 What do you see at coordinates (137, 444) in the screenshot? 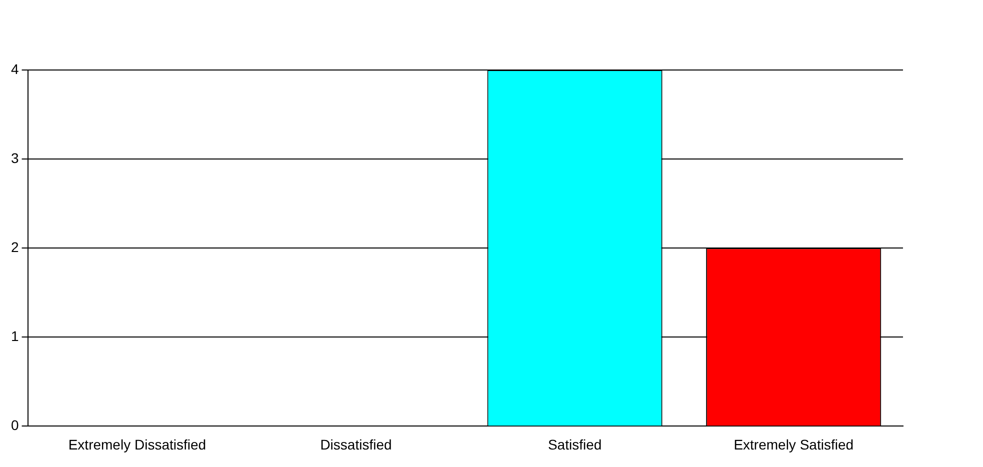
I see `x-tick-label: Extremely Dissatisfied` at bounding box center [137, 444].